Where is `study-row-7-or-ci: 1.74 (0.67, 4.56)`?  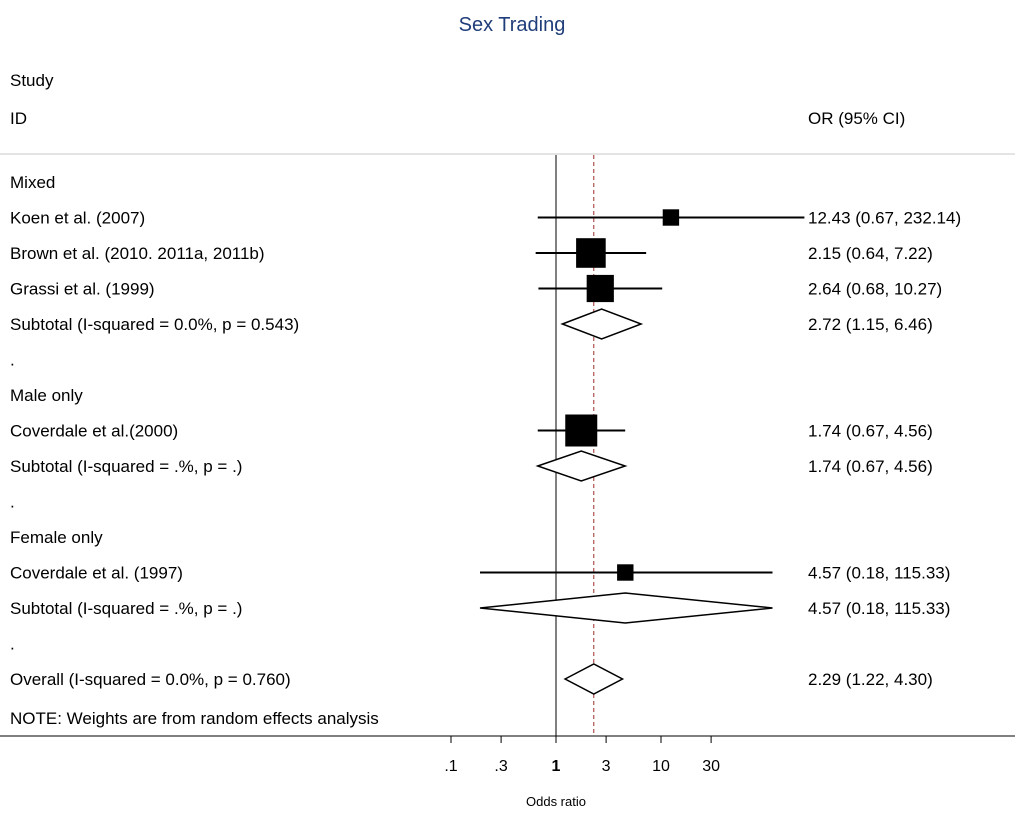 study-row-7-or-ci: 1.74 (0.67, 4.56) is located at coordinates (870, 431).